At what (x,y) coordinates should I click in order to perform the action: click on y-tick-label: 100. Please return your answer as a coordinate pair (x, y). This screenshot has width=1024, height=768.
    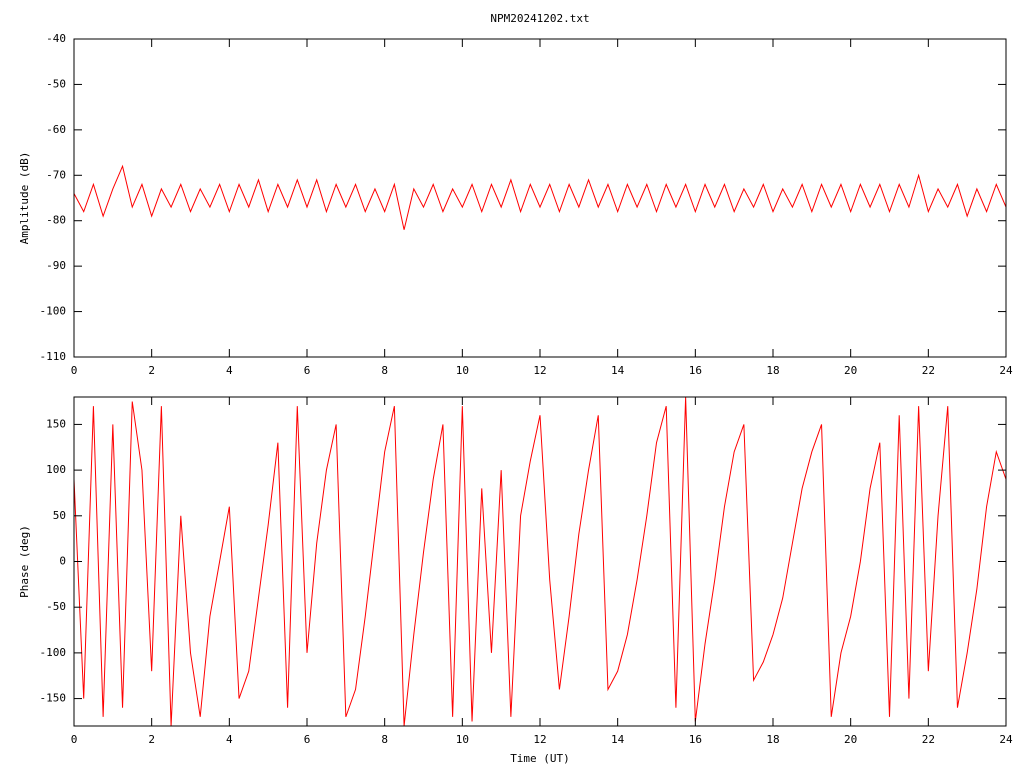
    Looking at the image, I should click on (56, 469).